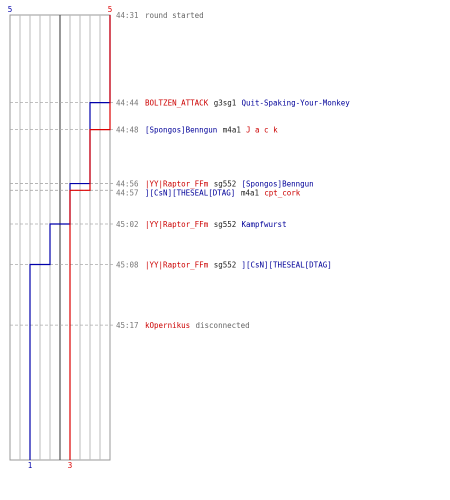  What do you see at coordinates (127, 15) in the screenshot?
I see `event-time: 44:31` at bounding box center [127, 15].